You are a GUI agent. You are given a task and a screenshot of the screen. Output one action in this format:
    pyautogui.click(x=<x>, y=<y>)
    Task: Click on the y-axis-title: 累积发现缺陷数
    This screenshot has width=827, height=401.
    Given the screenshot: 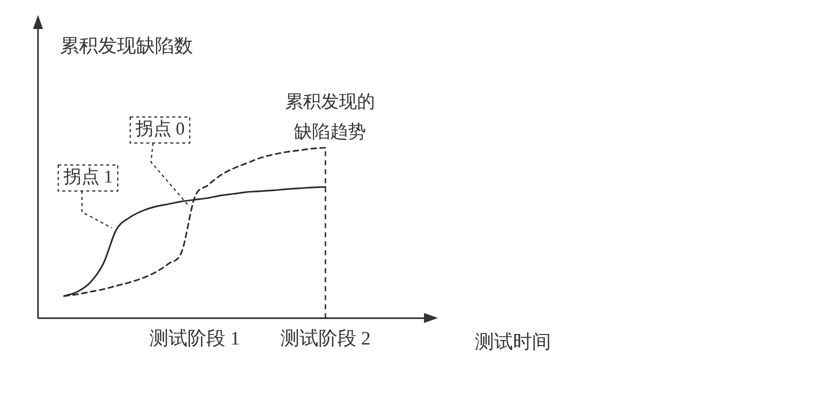 What is the action you would take?
    pyautogui.click(x=126, y=46)
    